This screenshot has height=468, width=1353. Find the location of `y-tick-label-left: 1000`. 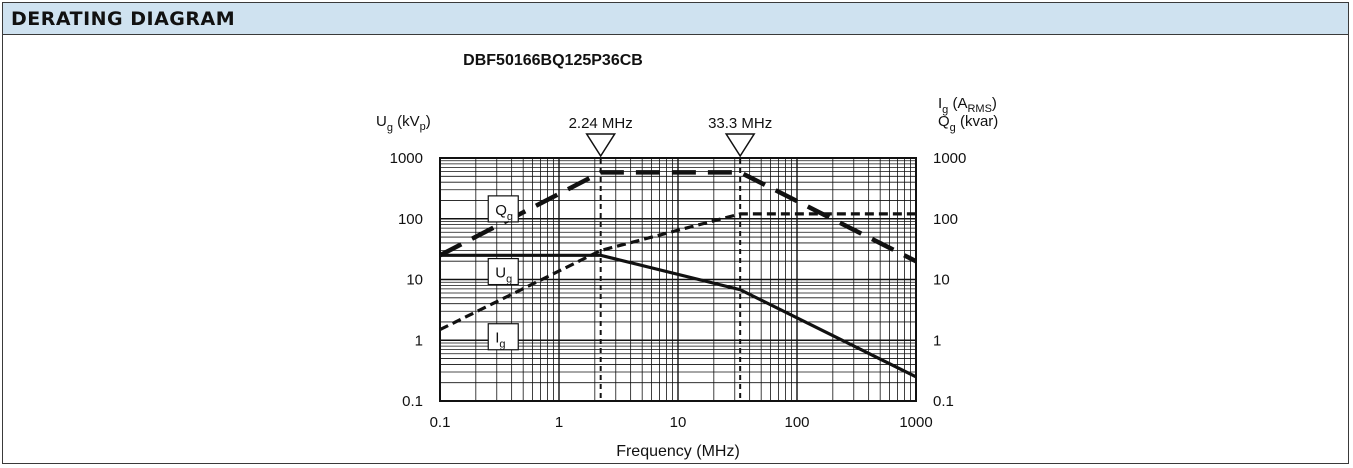

y-tick-label-left: 1000 is located at coordinates (406, 158).